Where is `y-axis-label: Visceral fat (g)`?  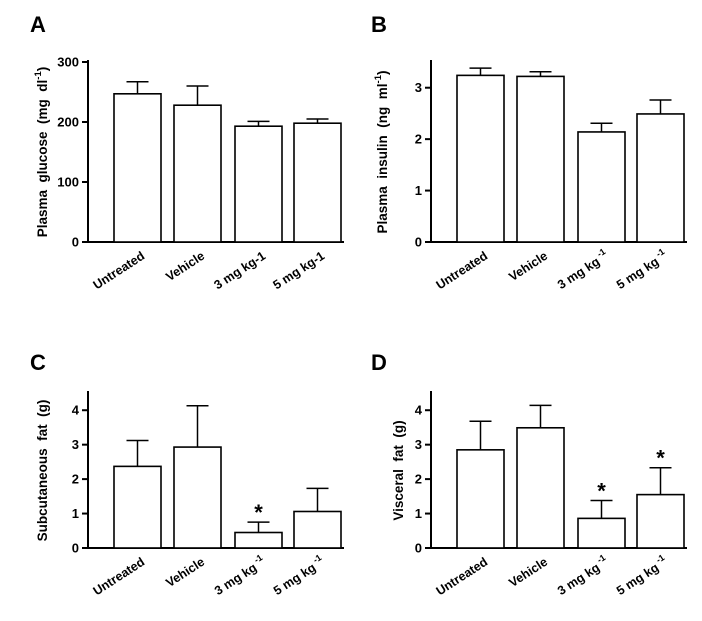 y-axis-label: Visceral fat (g) is located at coordinates (398, 470).